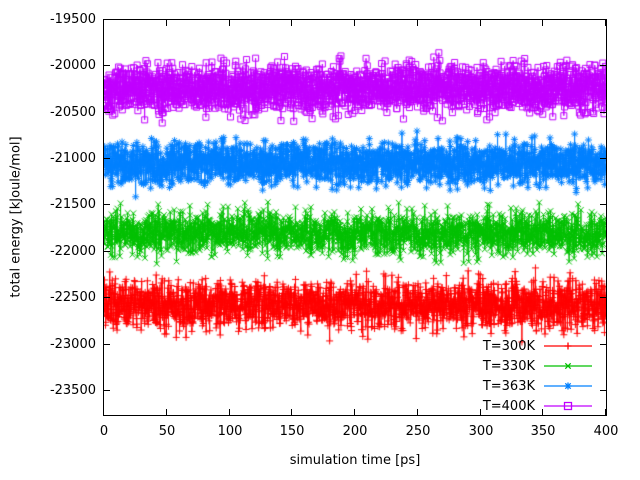 The height and width of the screenshot is (480, 640). I want to click on x-axis-title: simulation time [ps], so click(355, 460).